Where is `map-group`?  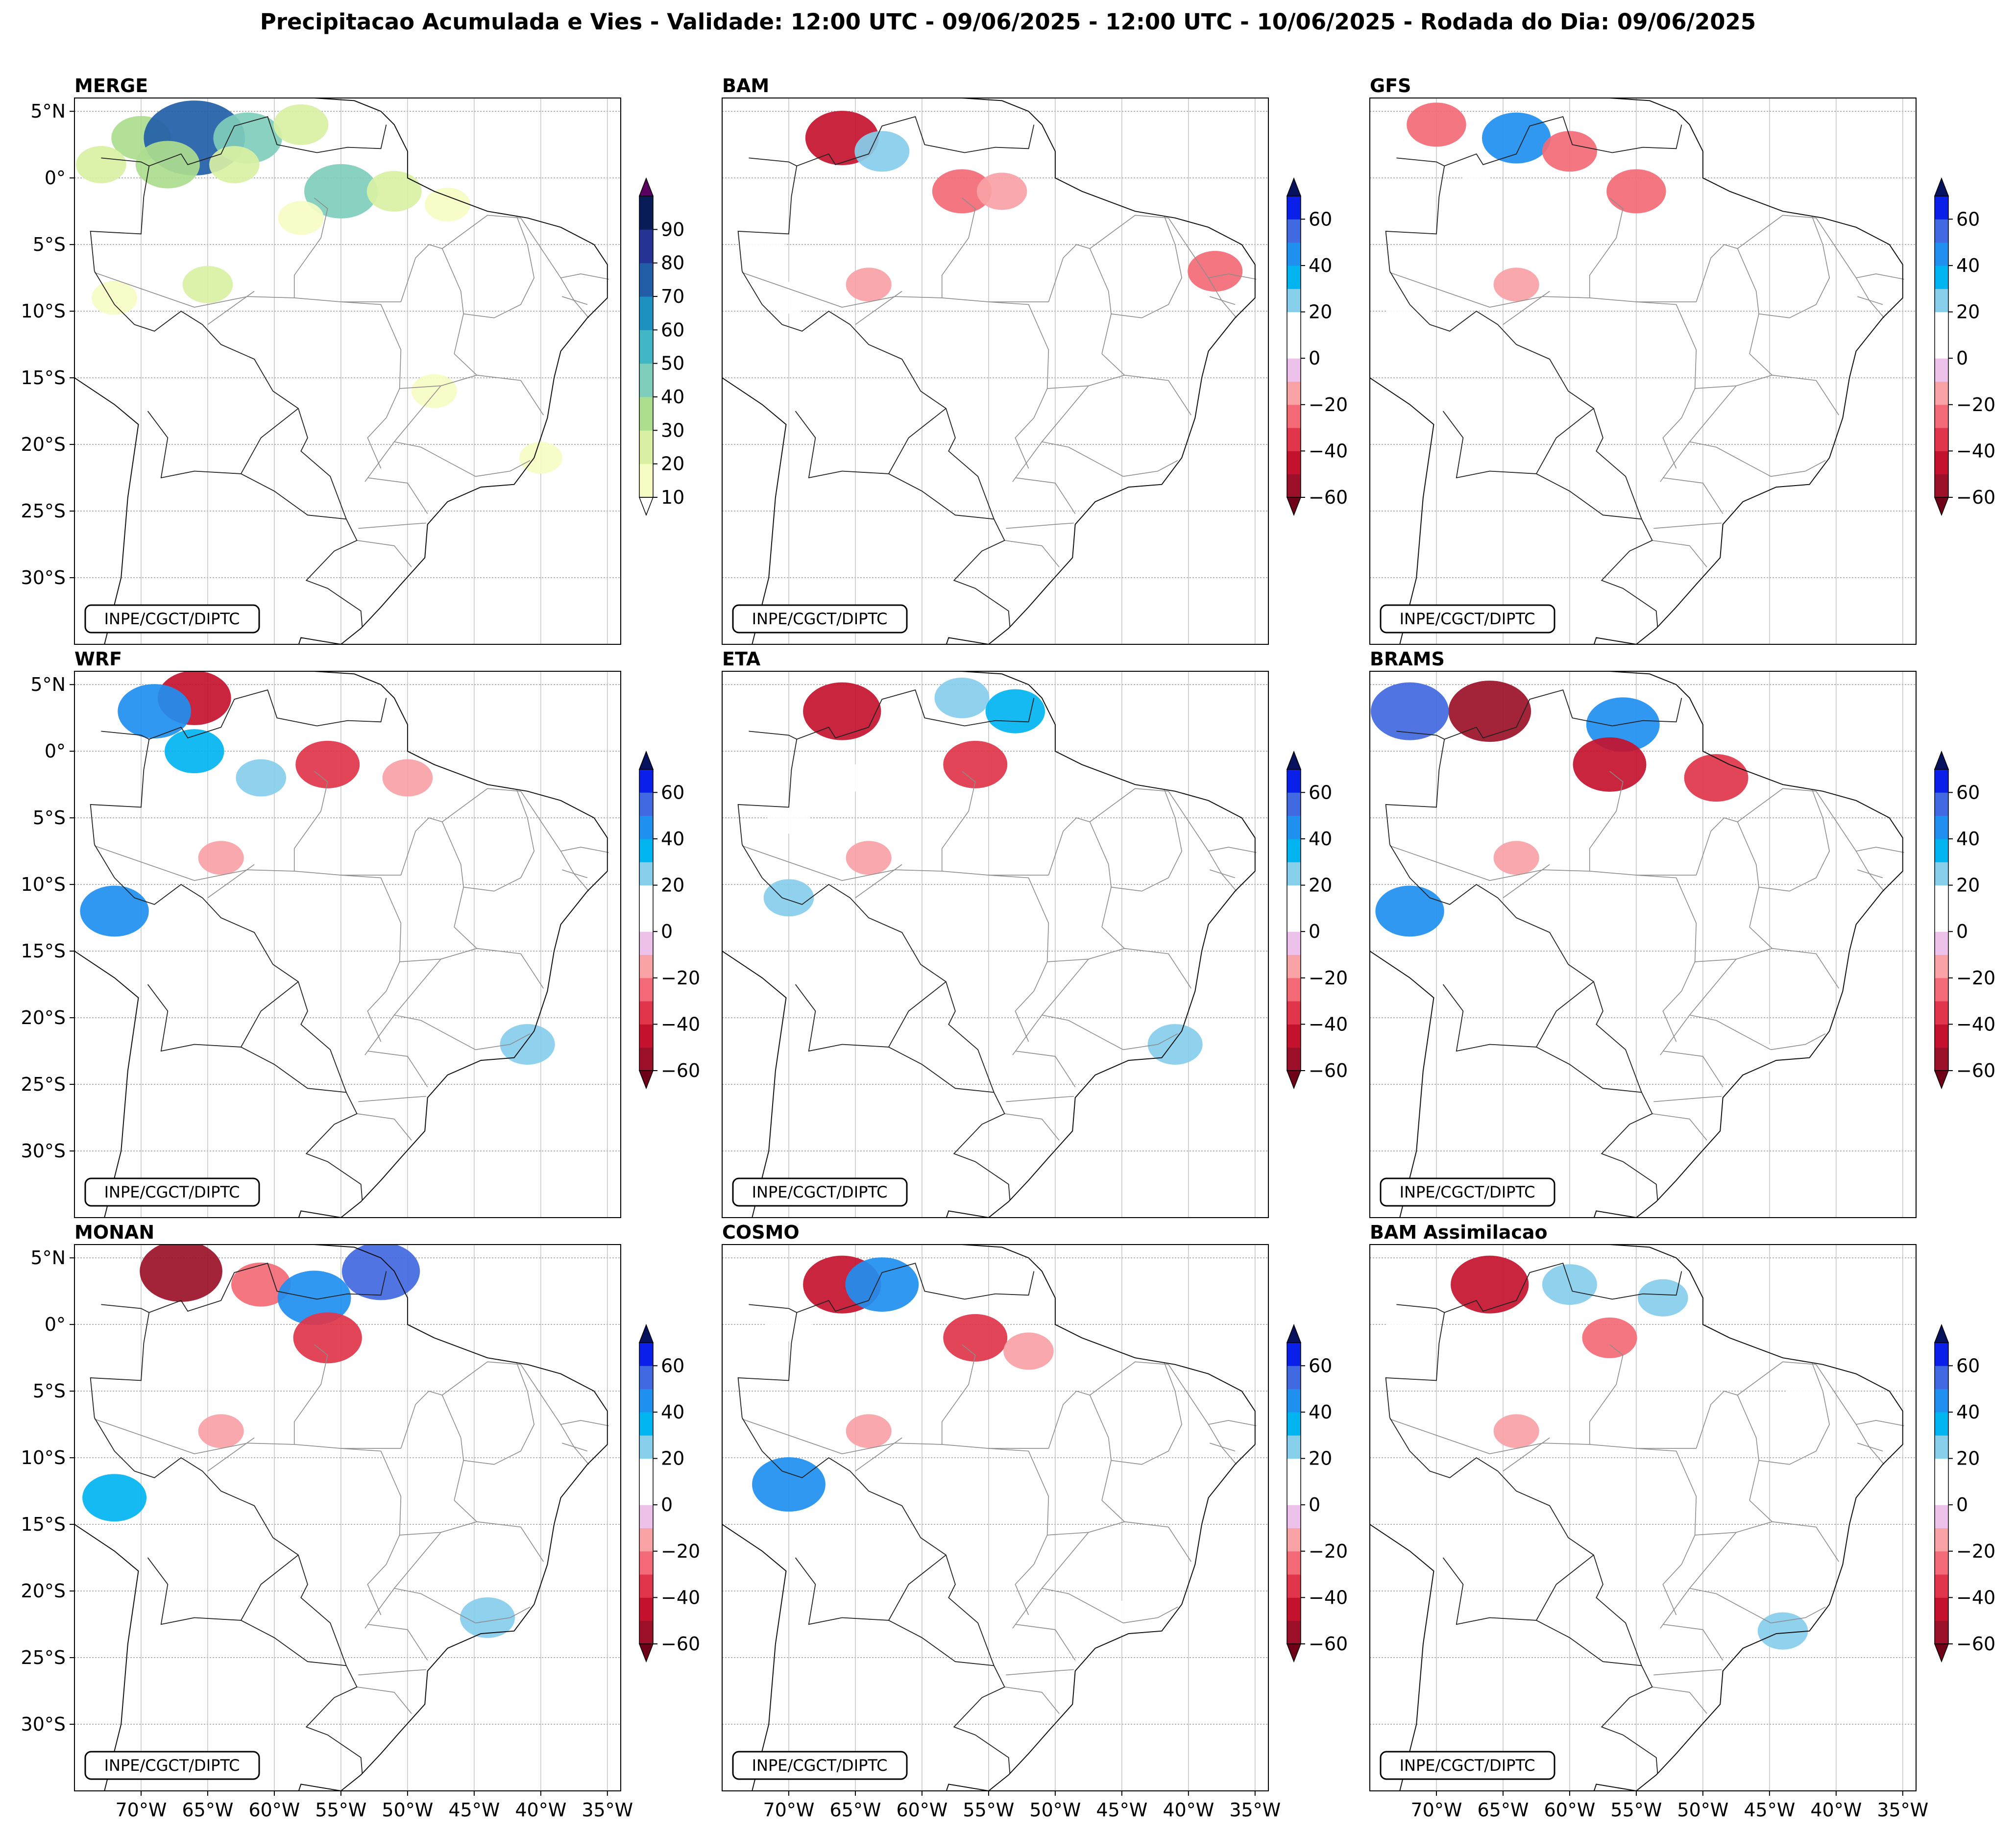 map-group is located at coordinates (1643, 371).